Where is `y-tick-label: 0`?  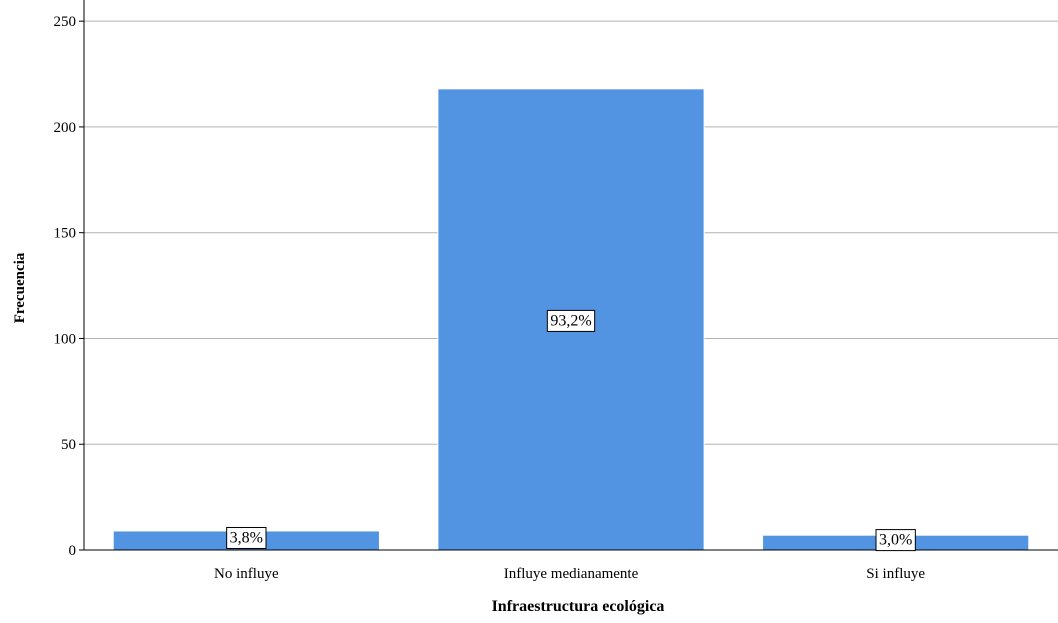 y-tick-label: 0 is located at coordinates (73, 551).